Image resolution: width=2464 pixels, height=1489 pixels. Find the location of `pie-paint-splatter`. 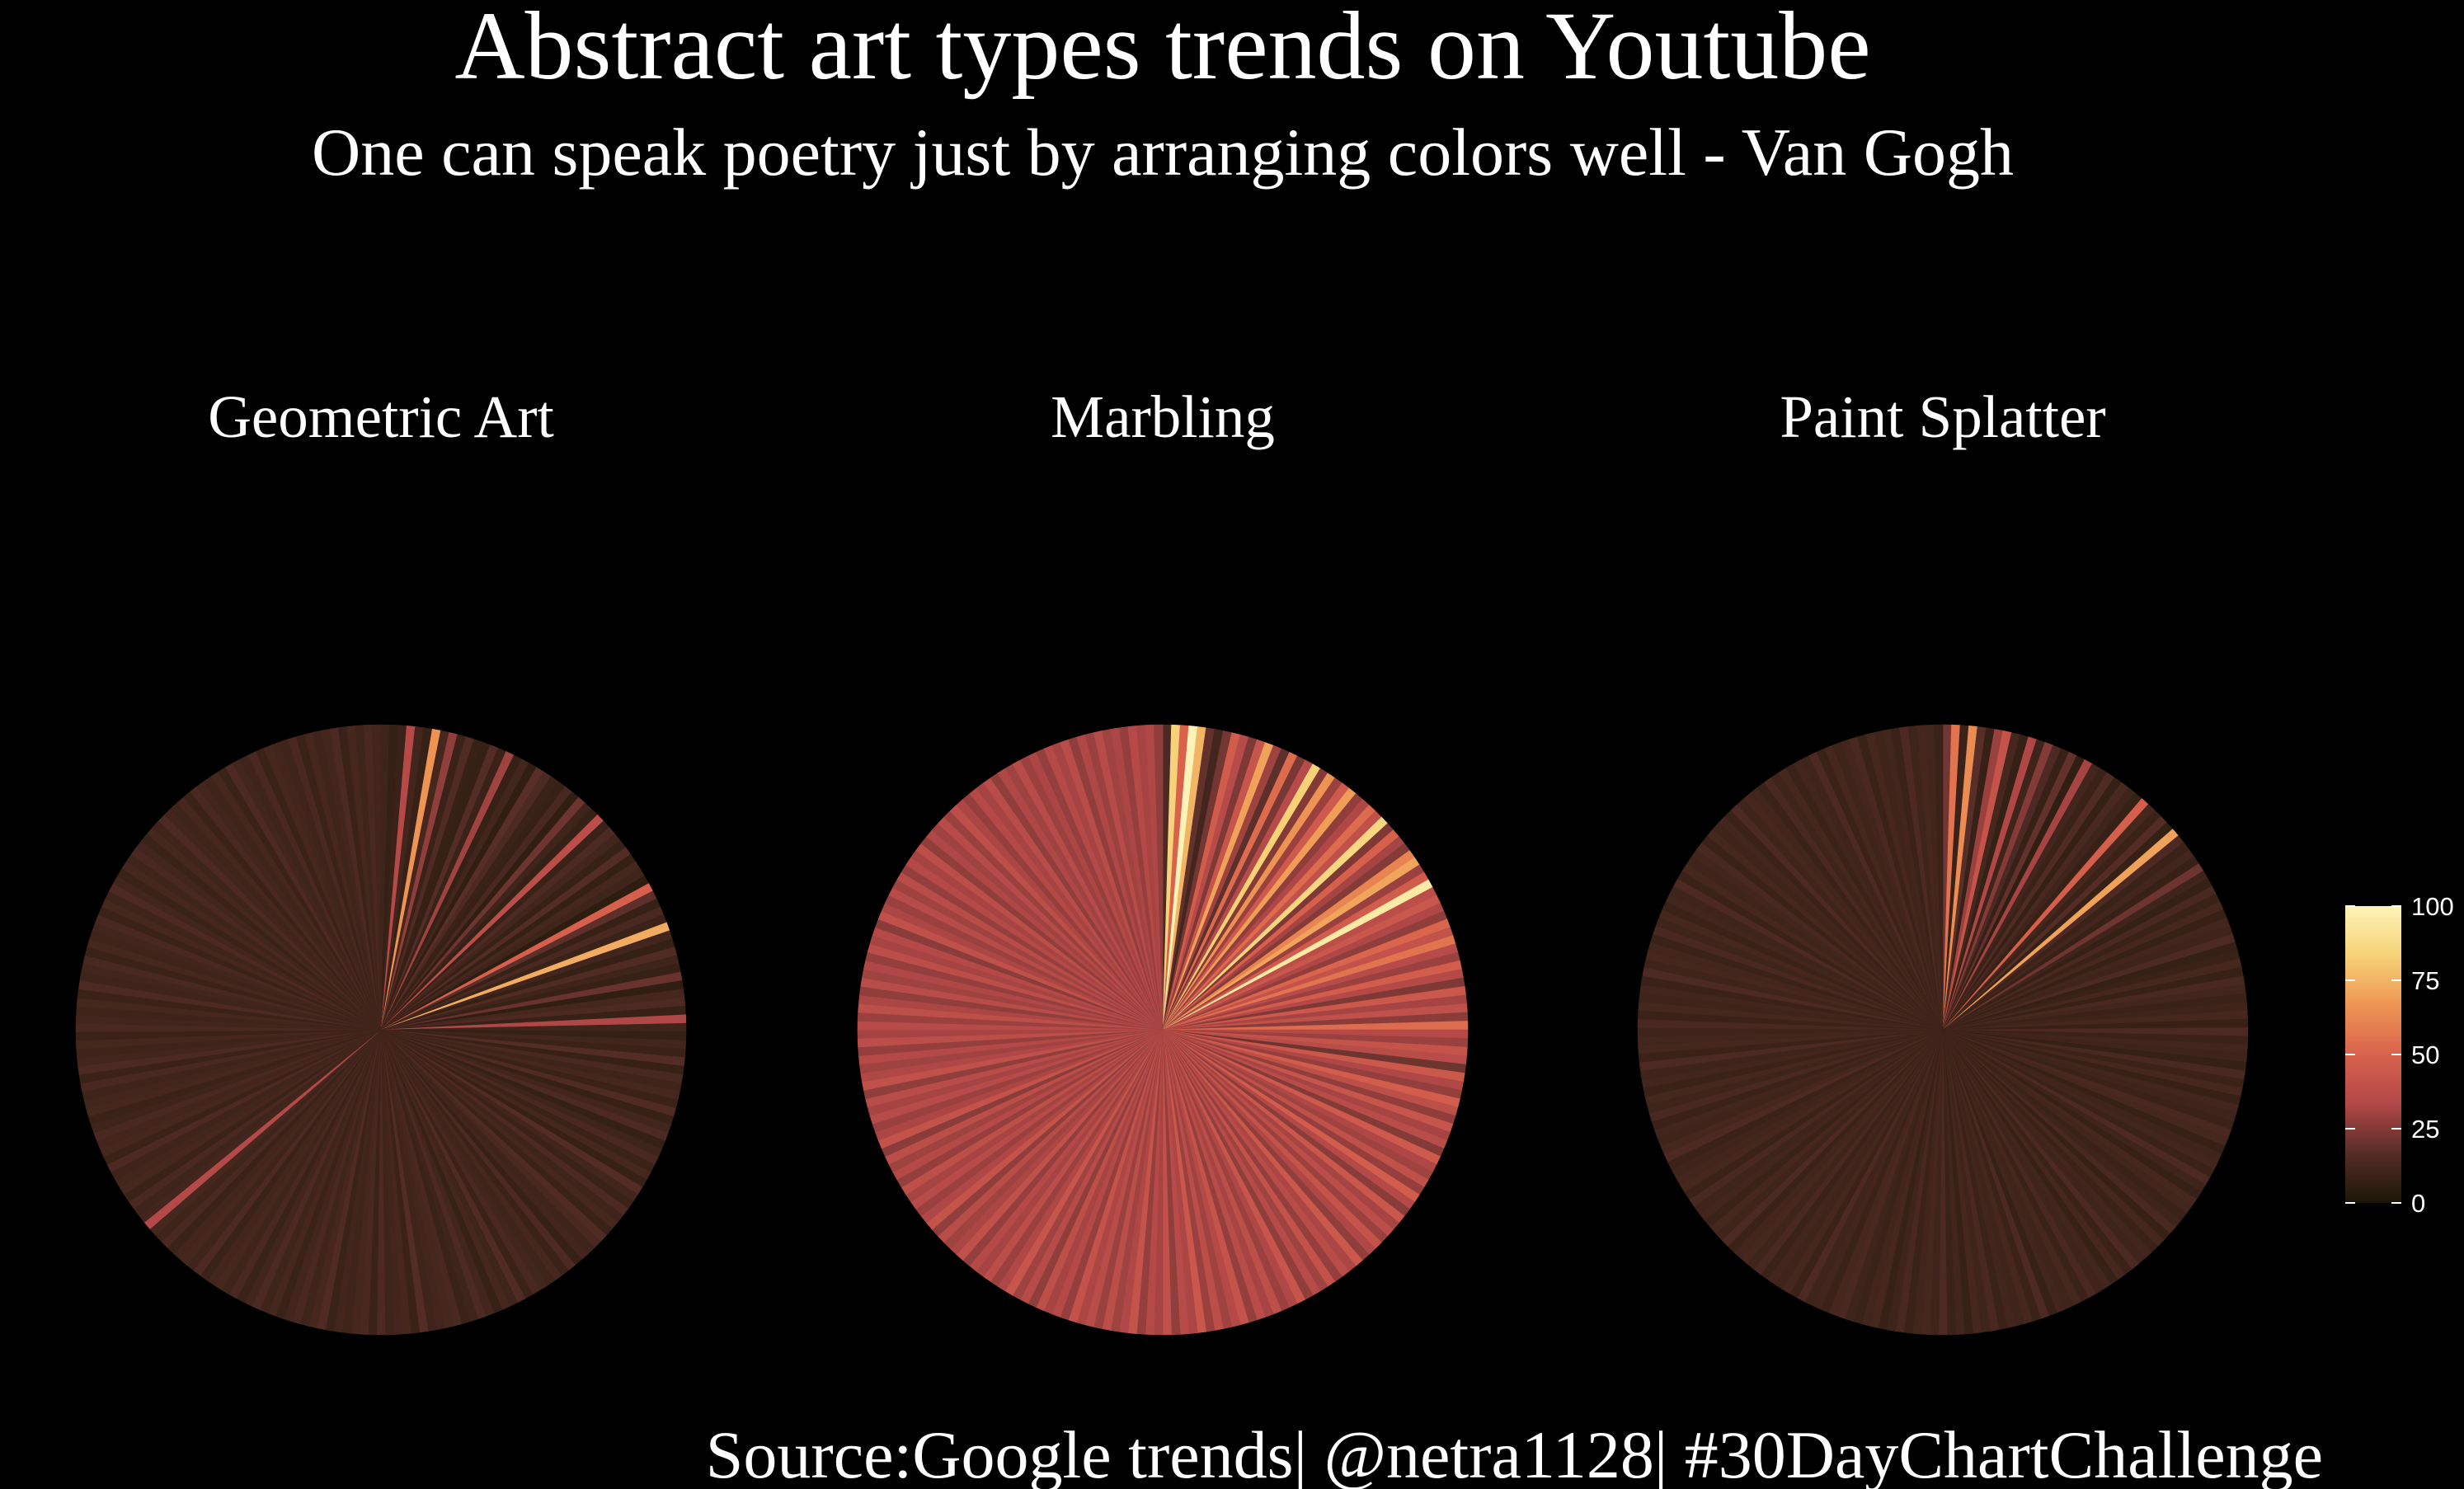

pie-paint-splatter is located at coordinates (1943, 1030).